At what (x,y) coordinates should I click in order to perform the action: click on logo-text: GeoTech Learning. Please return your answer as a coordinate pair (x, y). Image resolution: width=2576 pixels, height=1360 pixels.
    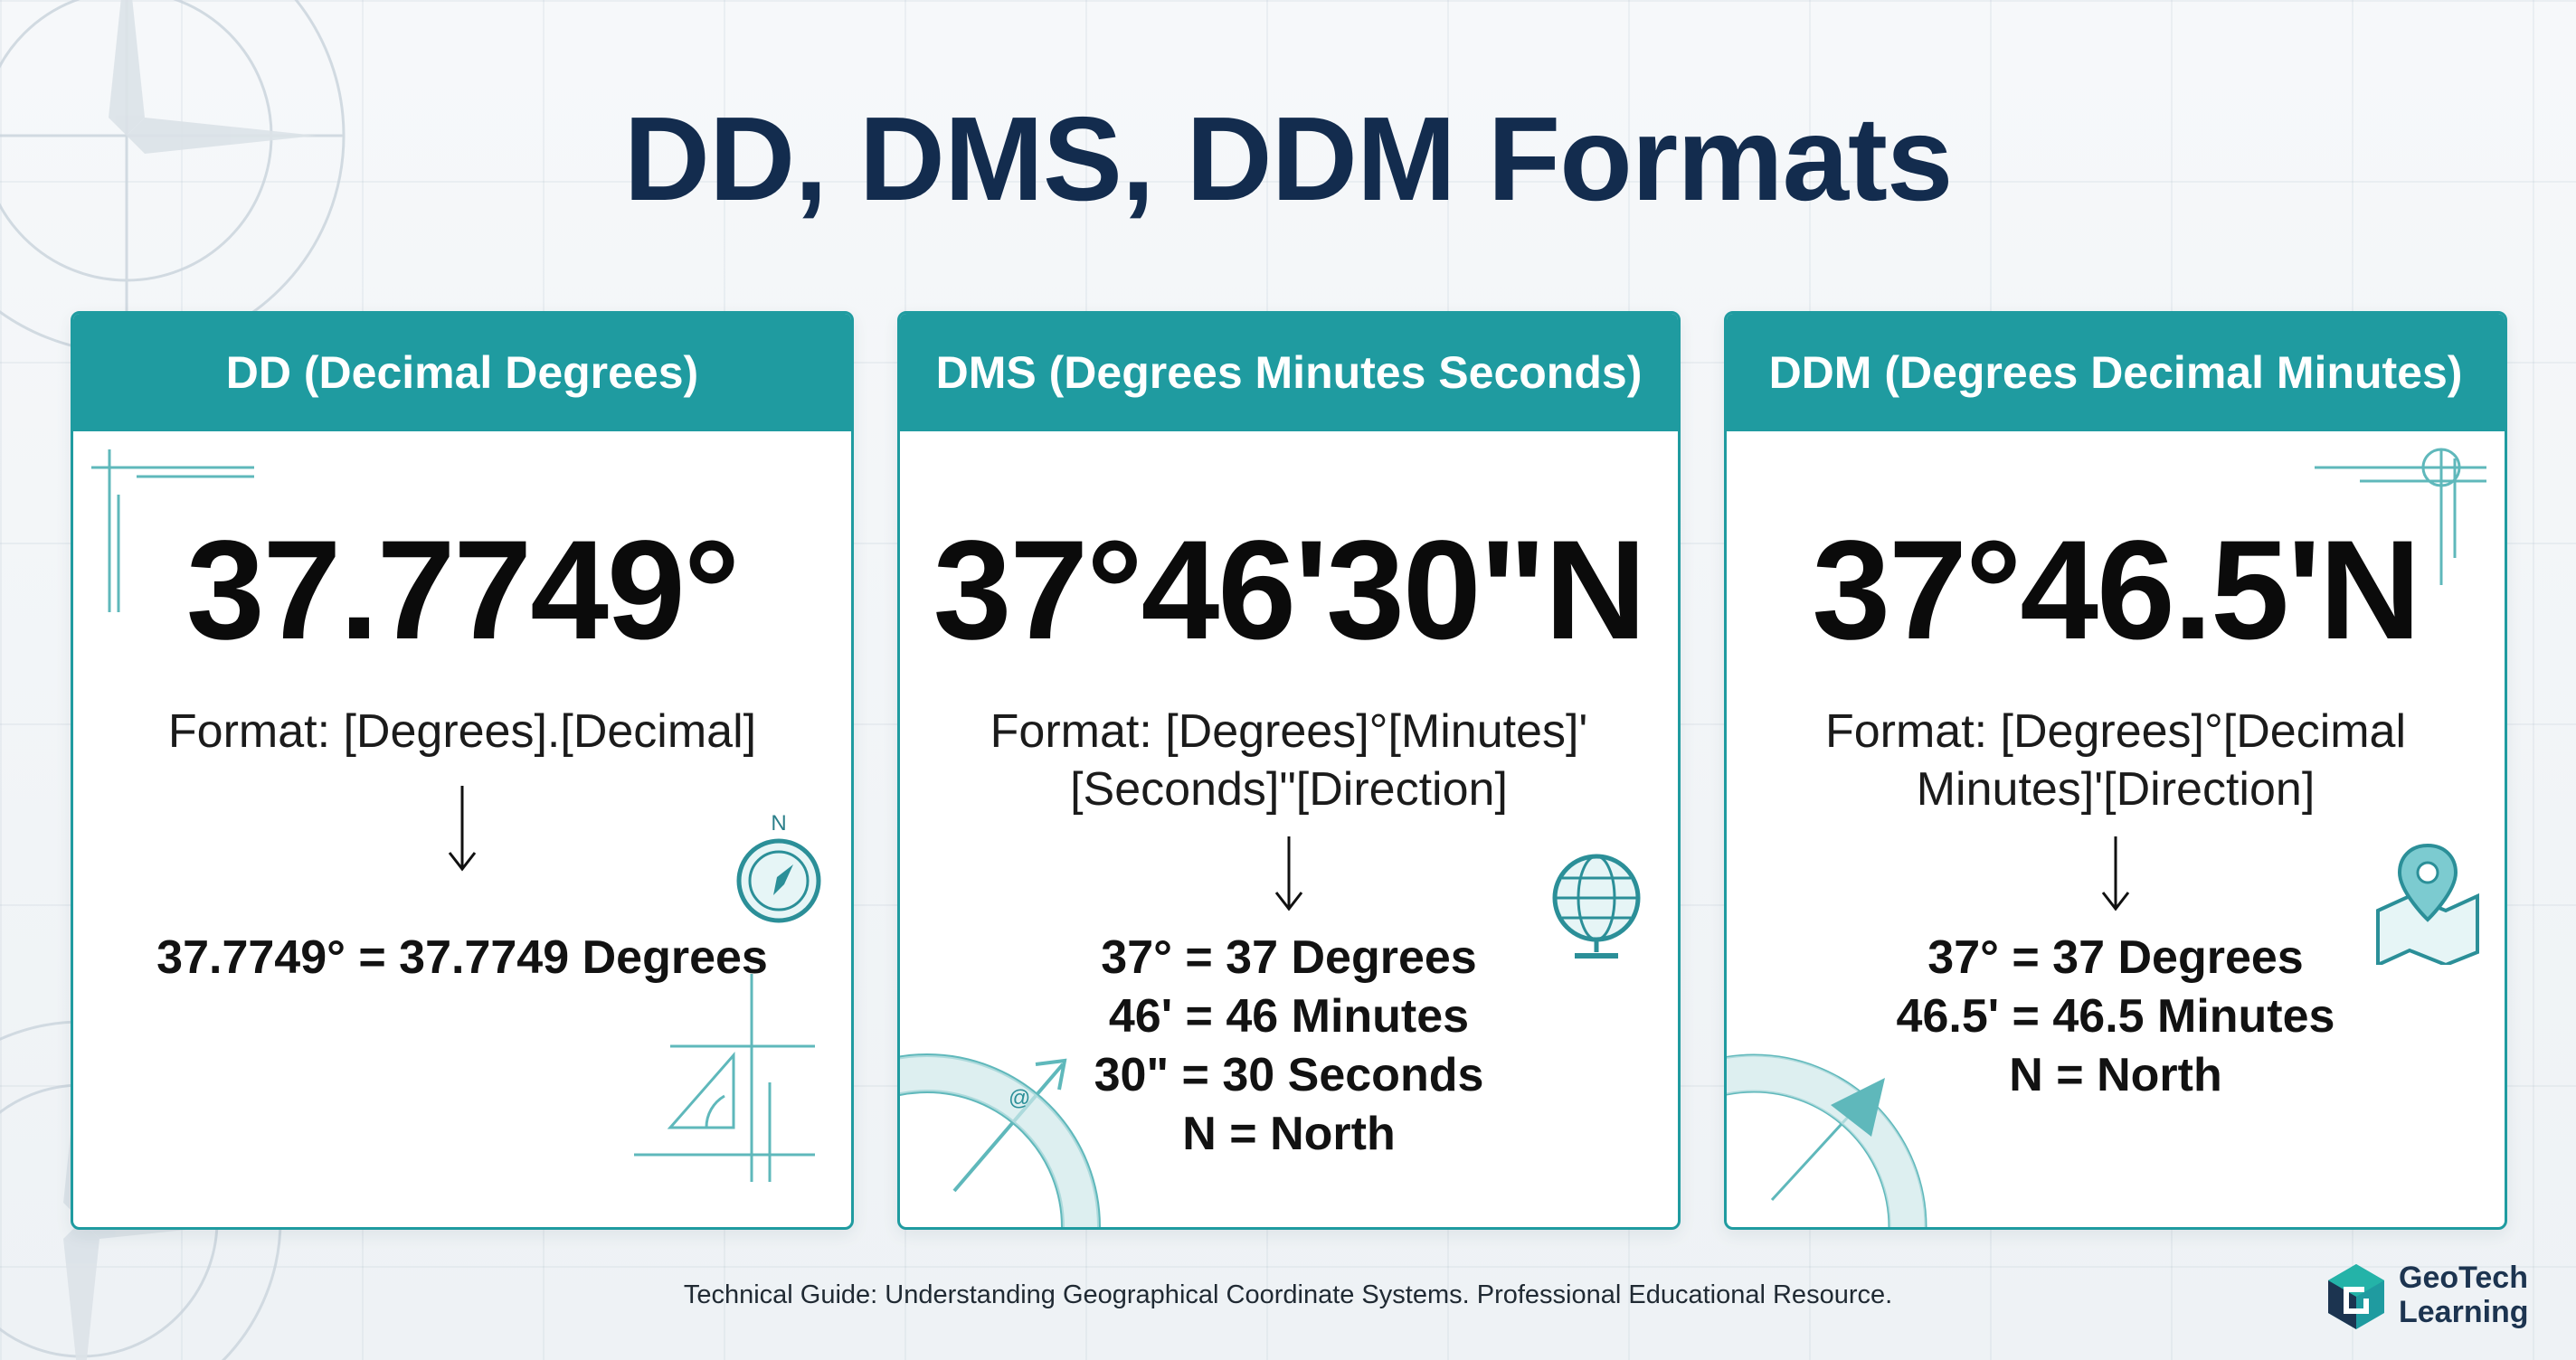
    Looking at the image, I should click on (2464, 1295).